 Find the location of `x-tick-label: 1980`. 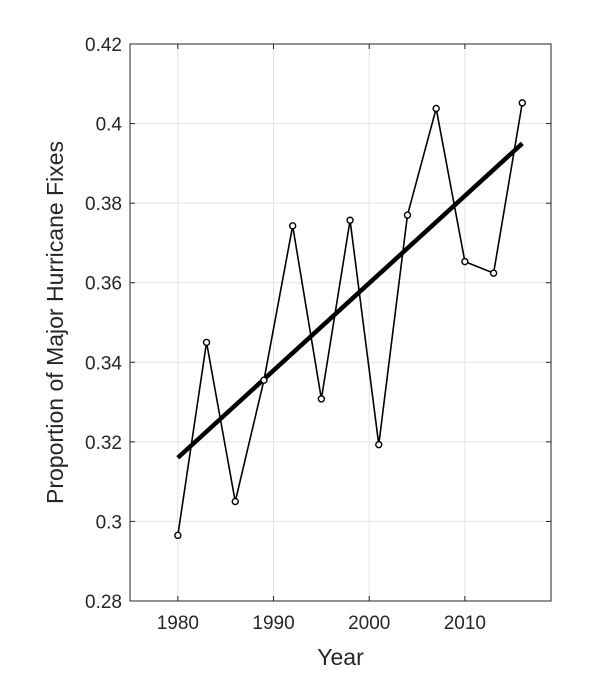

x-tick-label: 1980 is located at coordinates (178, 623).